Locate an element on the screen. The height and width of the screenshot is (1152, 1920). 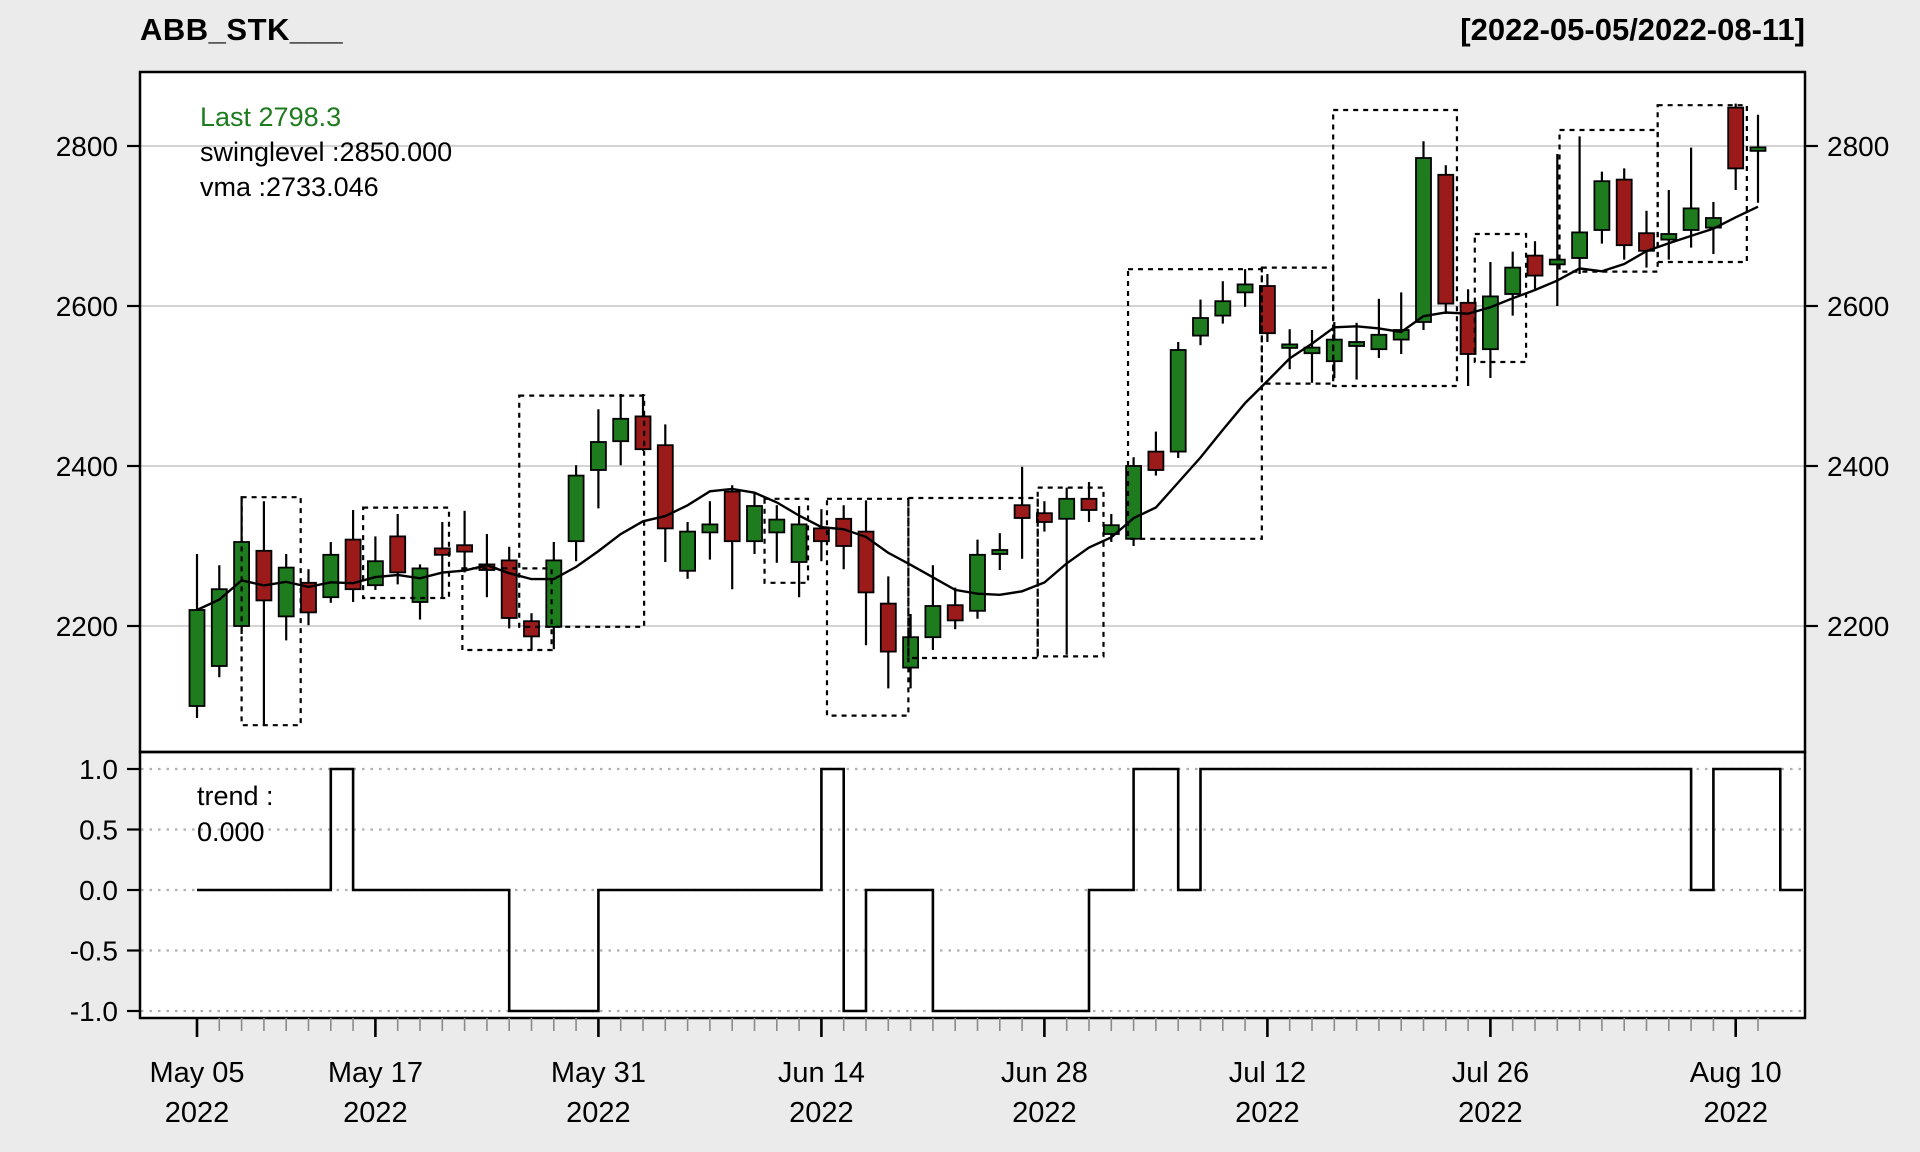
x-axis-label-month-day: Jul 26 is located at coordinates (1490, 1073).